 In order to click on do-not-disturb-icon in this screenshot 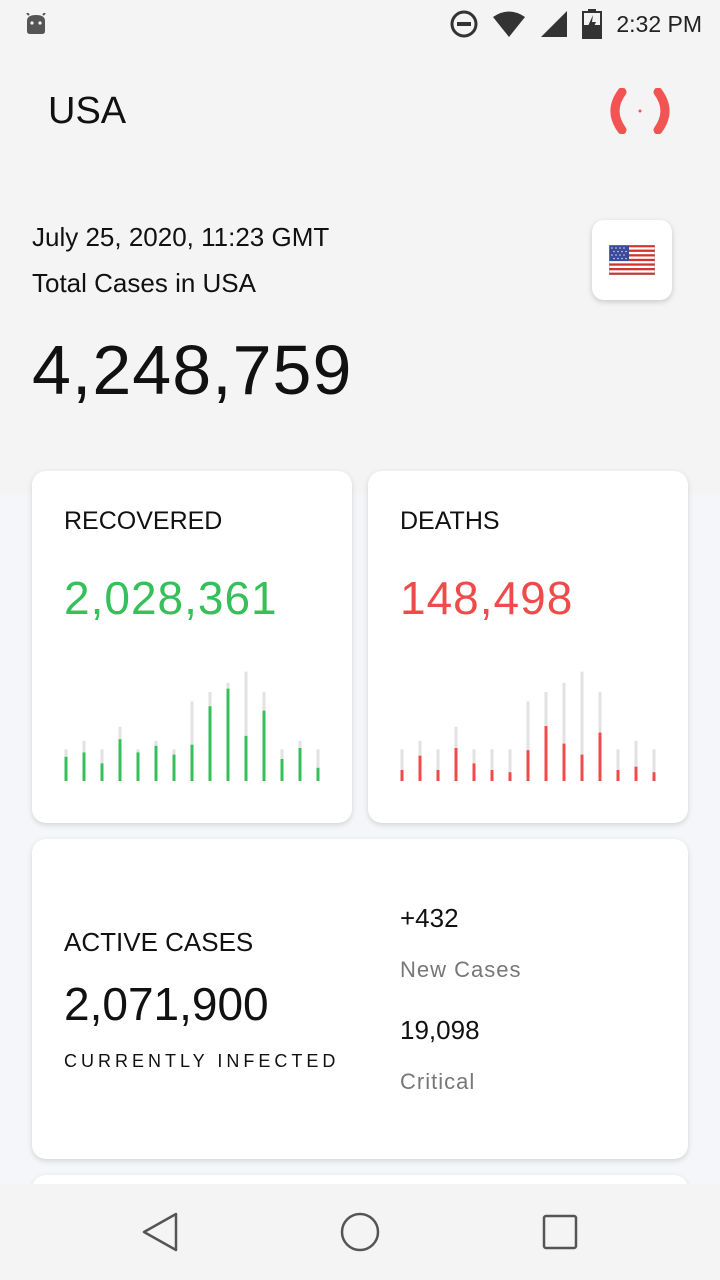, I will do `click(464, 24)`.